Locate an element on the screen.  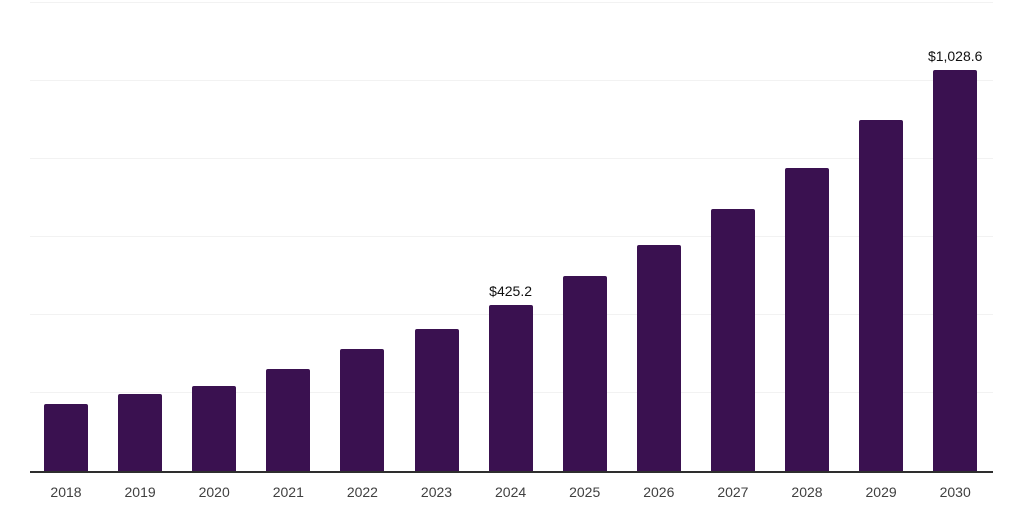
bar-value-label: $425.2 is located at coordinates (510, 291).